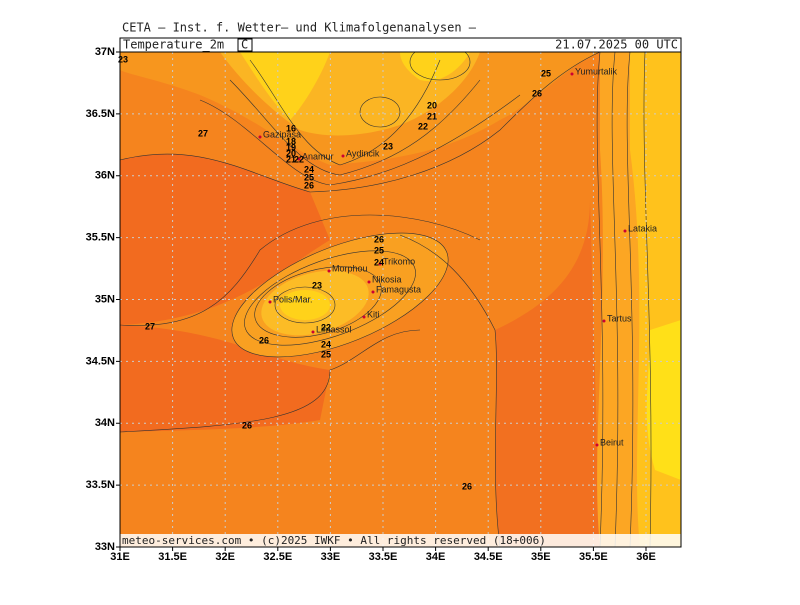 Image resolution: width=800 pixels, height=605 pixels. I want to click on x-tick-label: 33.5E, so click(383, 557).